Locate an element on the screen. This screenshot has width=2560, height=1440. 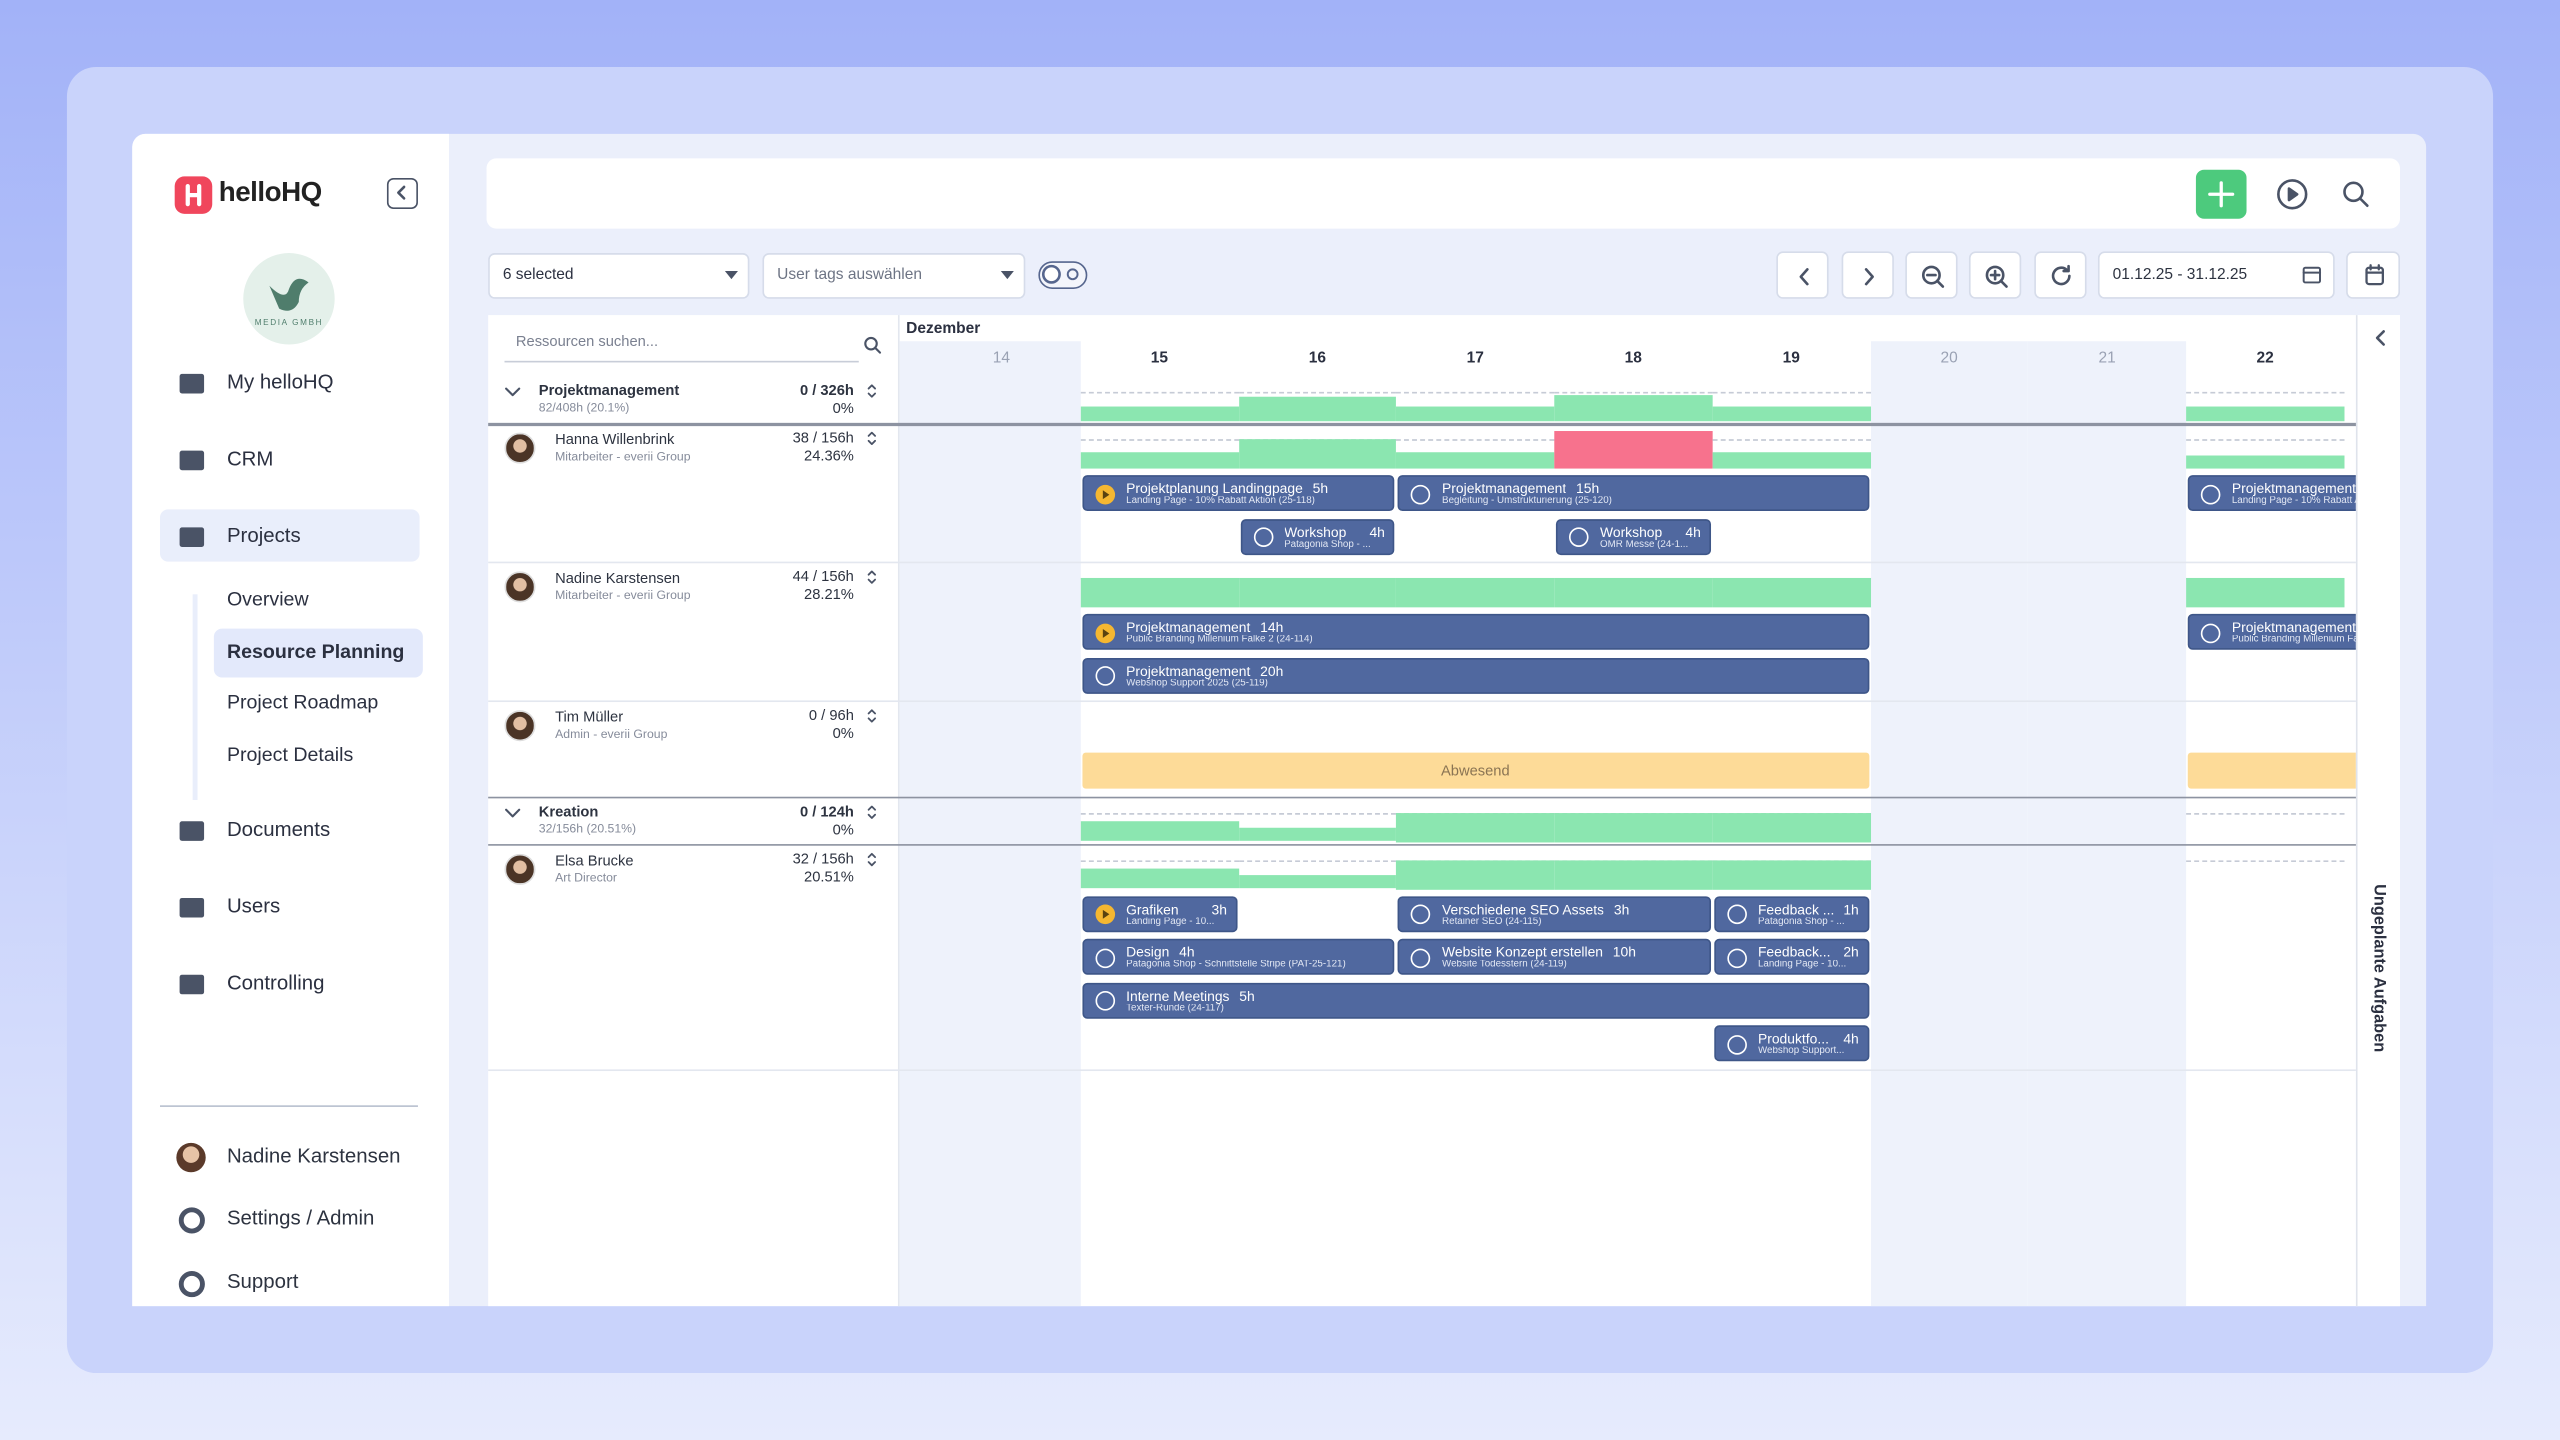
tag-filter is located at coordinates (894, 276).